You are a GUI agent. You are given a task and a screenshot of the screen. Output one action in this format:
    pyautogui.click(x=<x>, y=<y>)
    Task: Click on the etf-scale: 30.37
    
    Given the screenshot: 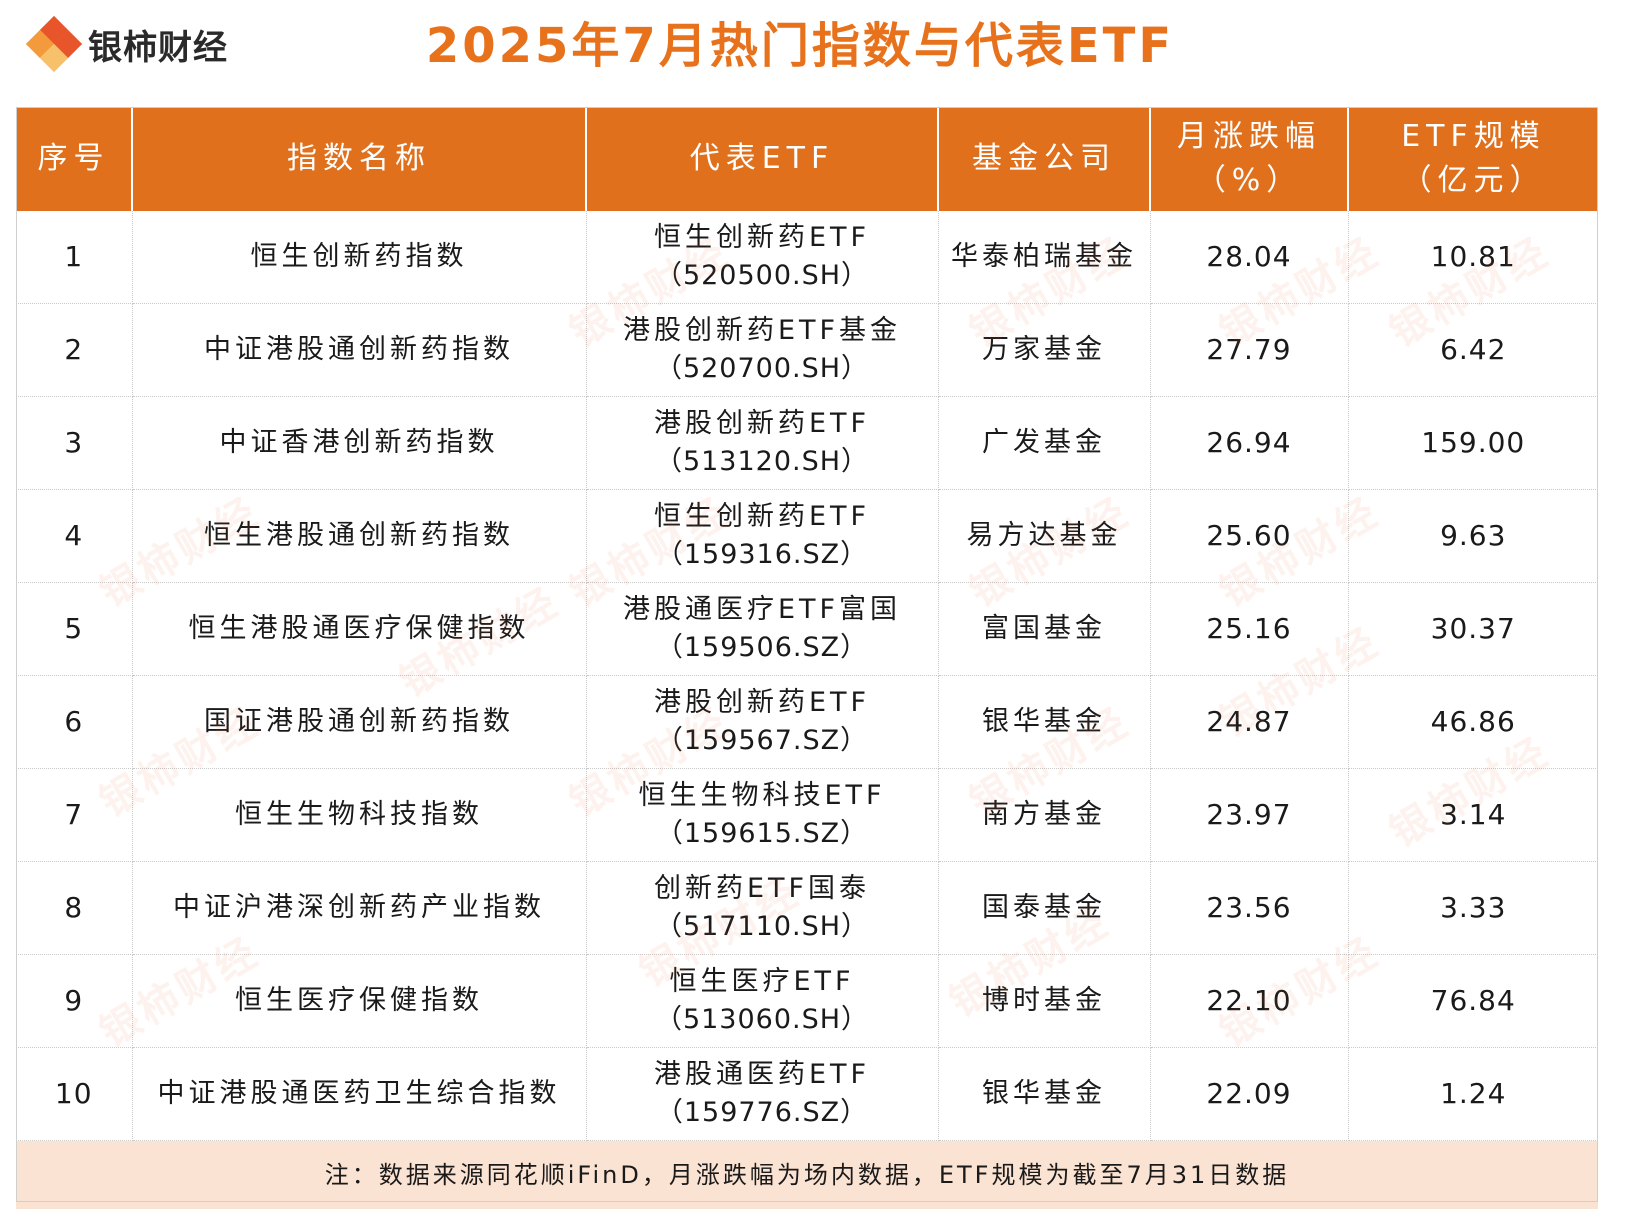 What is the action you would take?
    pyautogui.click(x=1473, y=629)
    